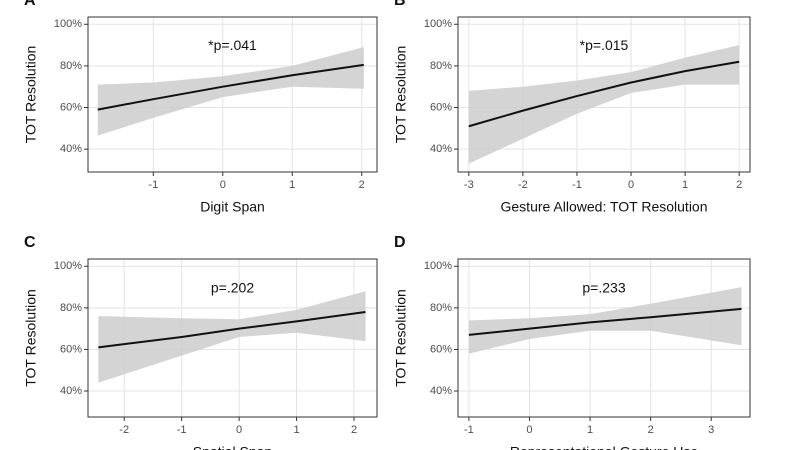 The width and height of the screenshot is (800, 450). Describe the element at coordinates (232, 207) in the screenshot. I see `x-axis-title: Digit Span` at that location.